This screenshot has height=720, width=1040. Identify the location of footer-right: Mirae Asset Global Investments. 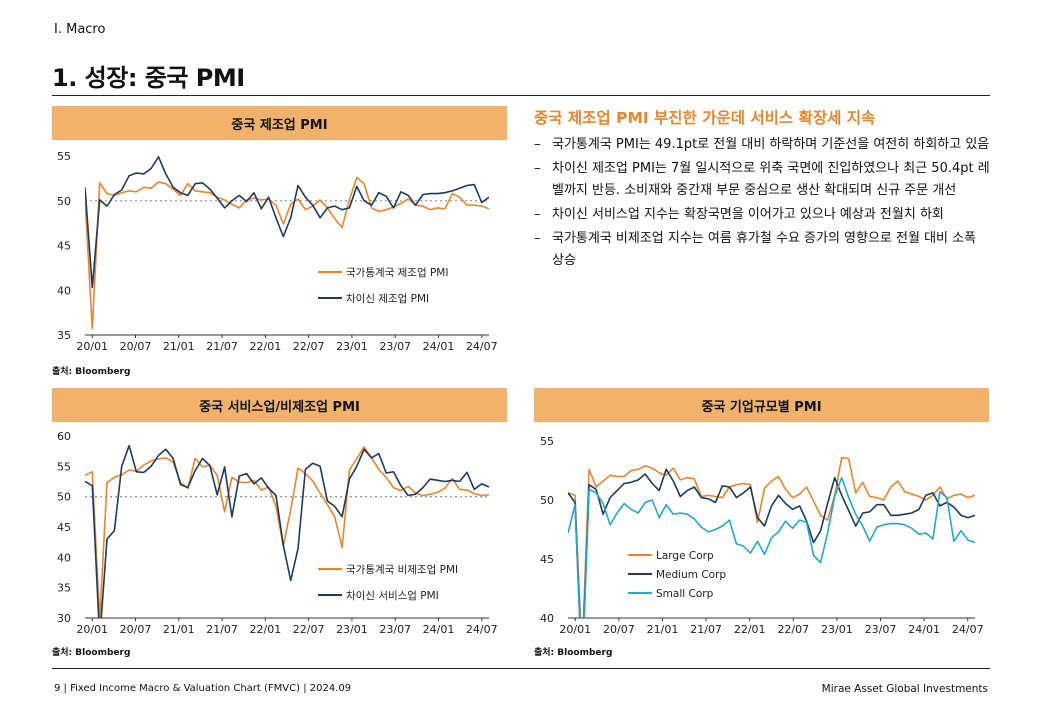
(904, 689).